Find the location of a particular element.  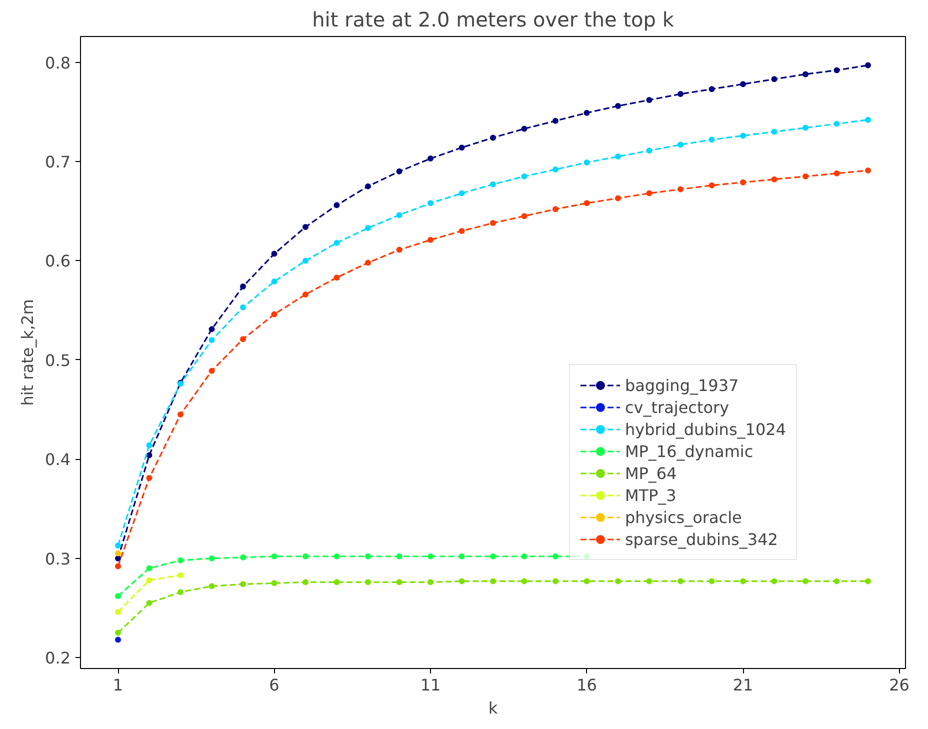

legend-label: MP_16_dynamic is located at coordinates (689, 451).